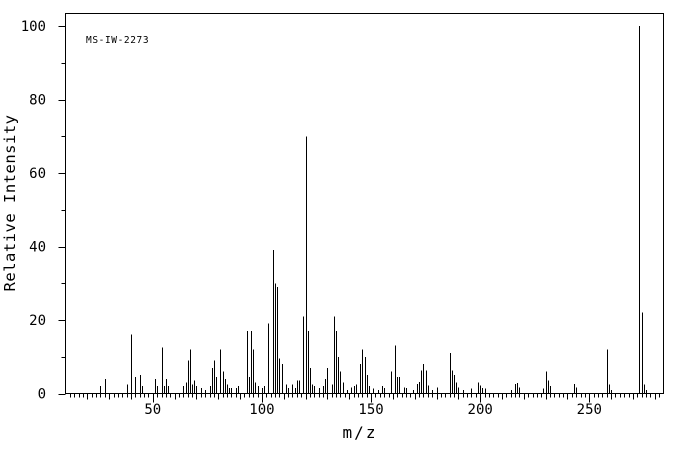  I want to click on x-axis-title: m/z, so click(360, 432).